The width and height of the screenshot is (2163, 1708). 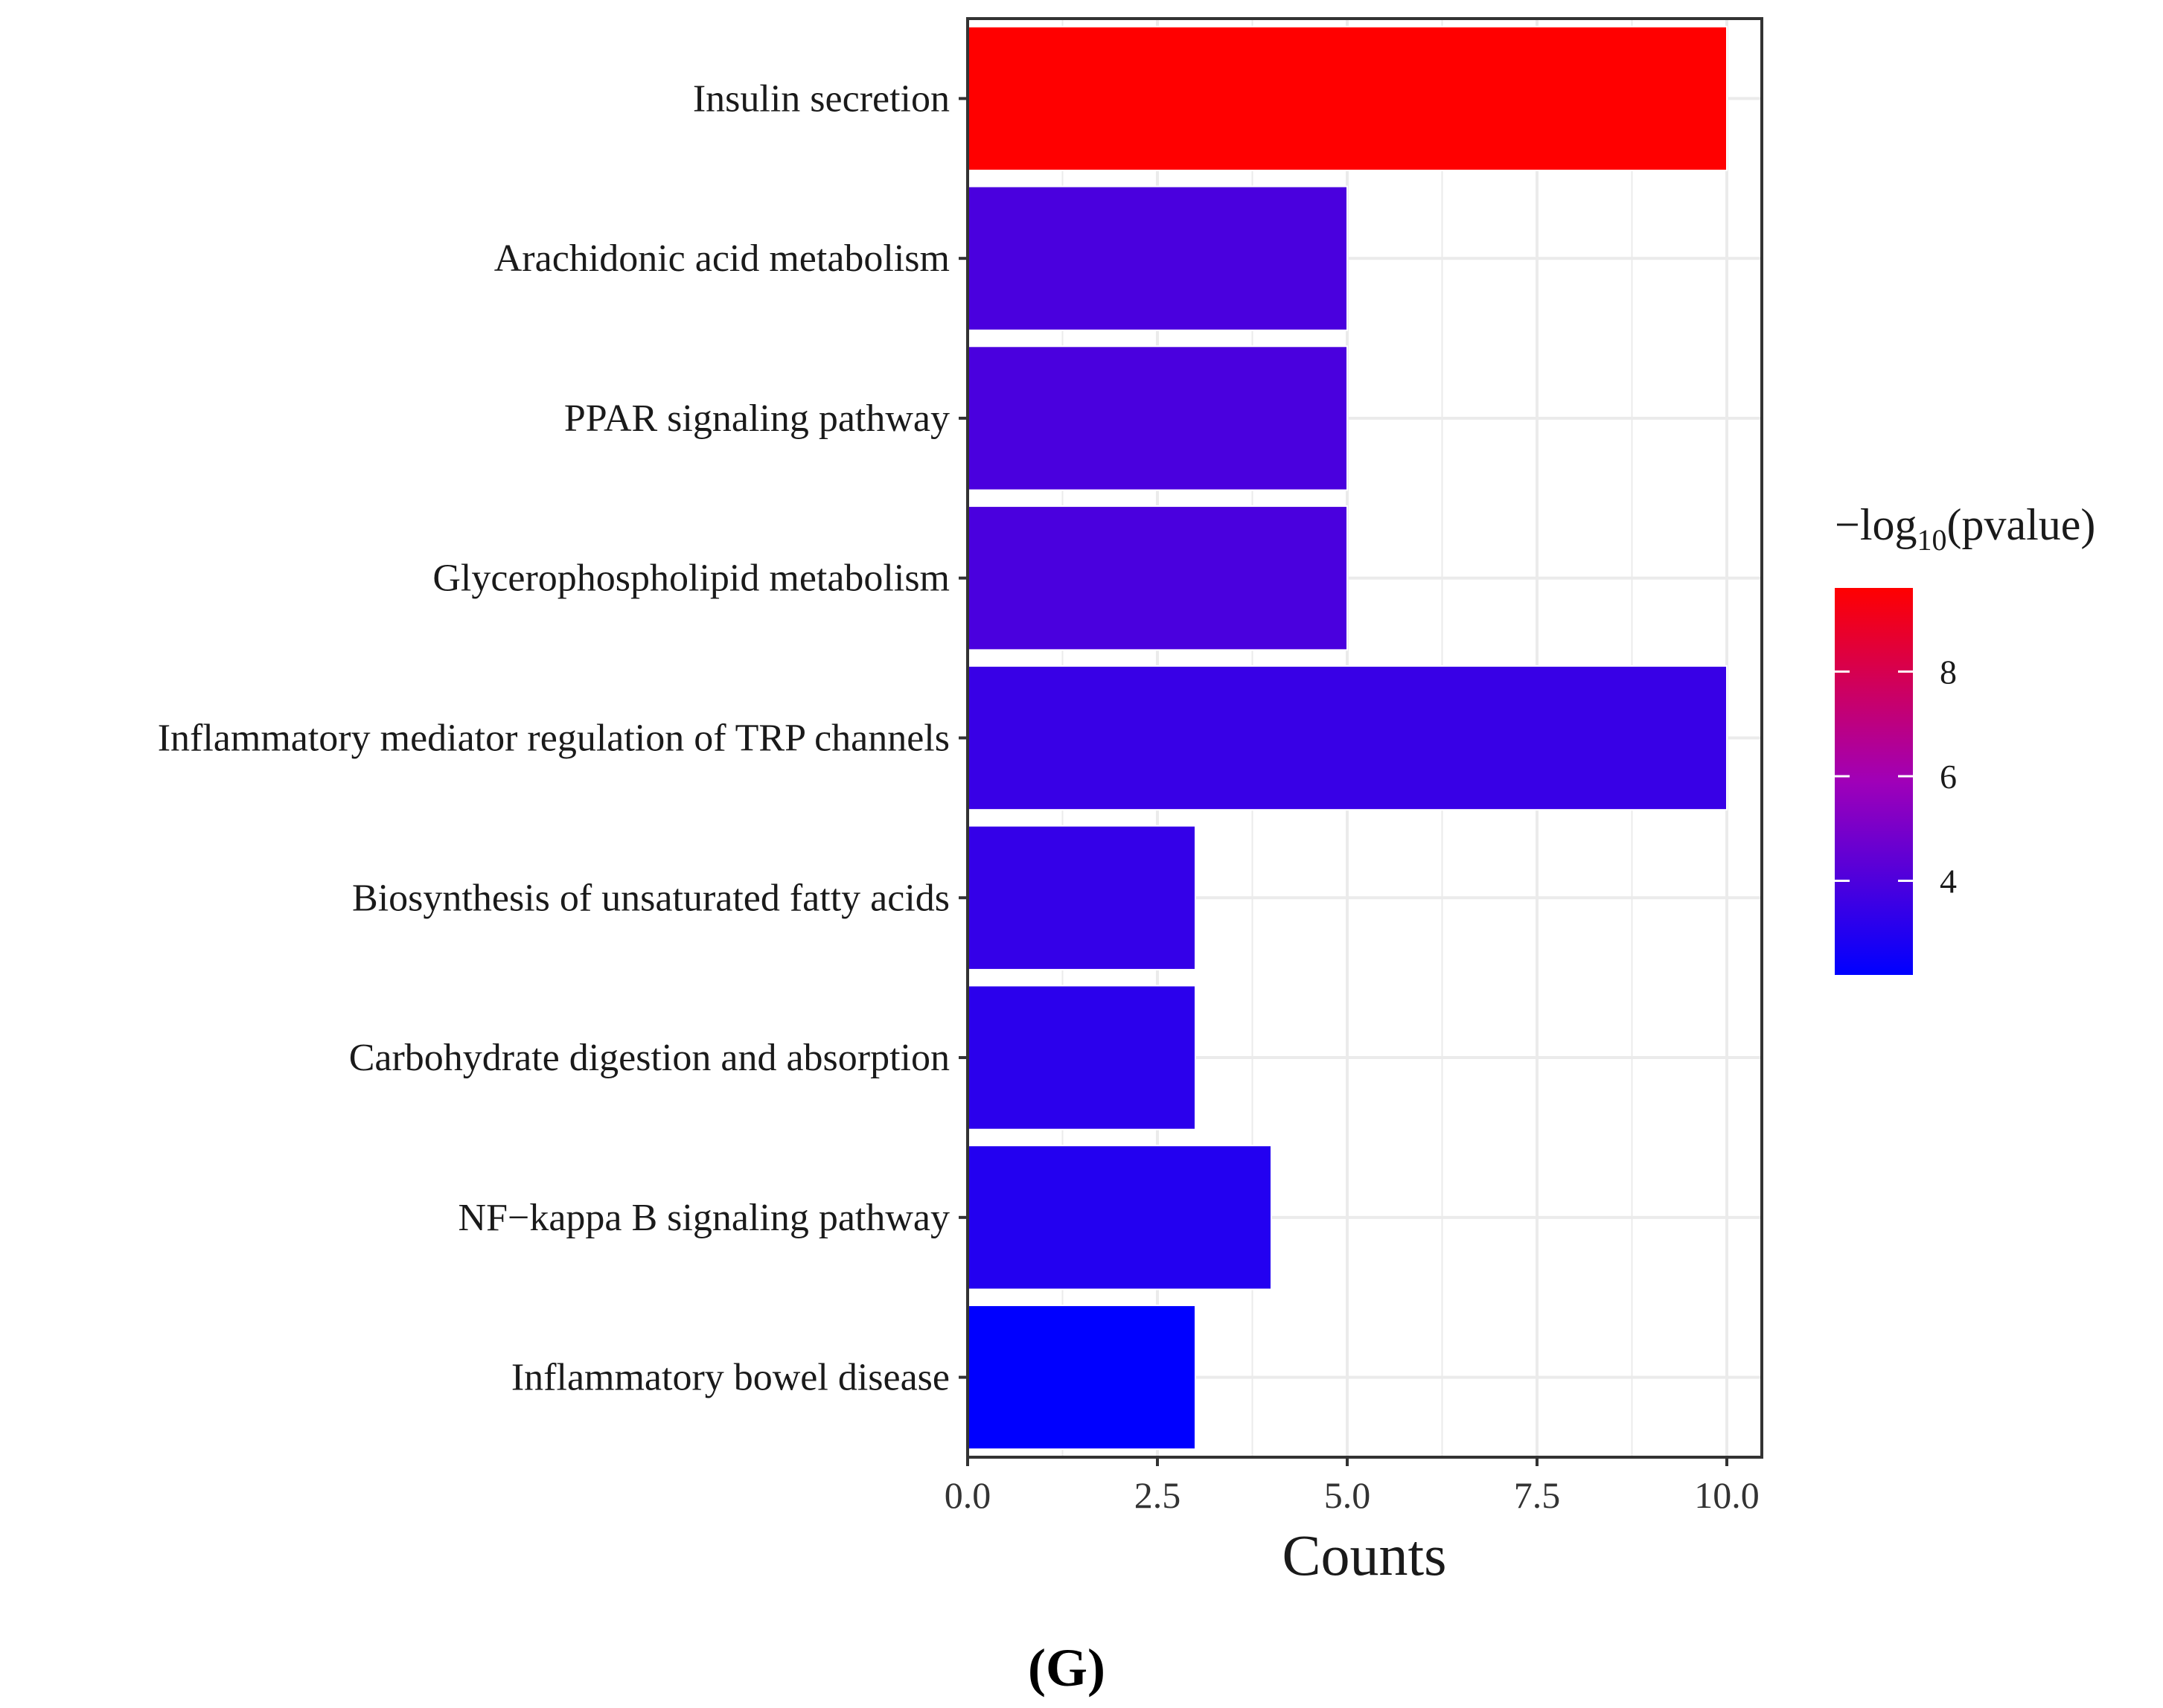 I want to click on legend-tick-label: 8, so click(x=1949, y=672).